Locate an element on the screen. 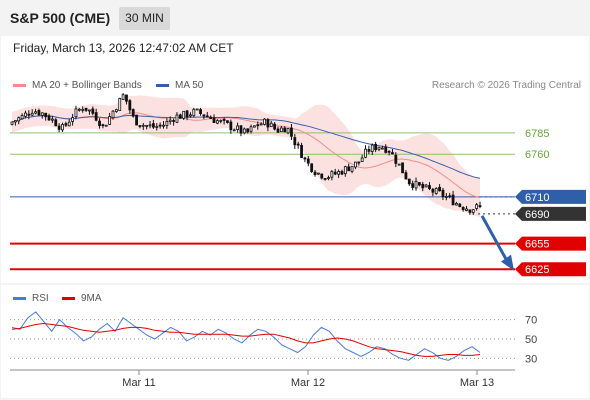 This screenshot has width=590, height=400. legend-ma50-swatch is located at coordinates (162, 85).